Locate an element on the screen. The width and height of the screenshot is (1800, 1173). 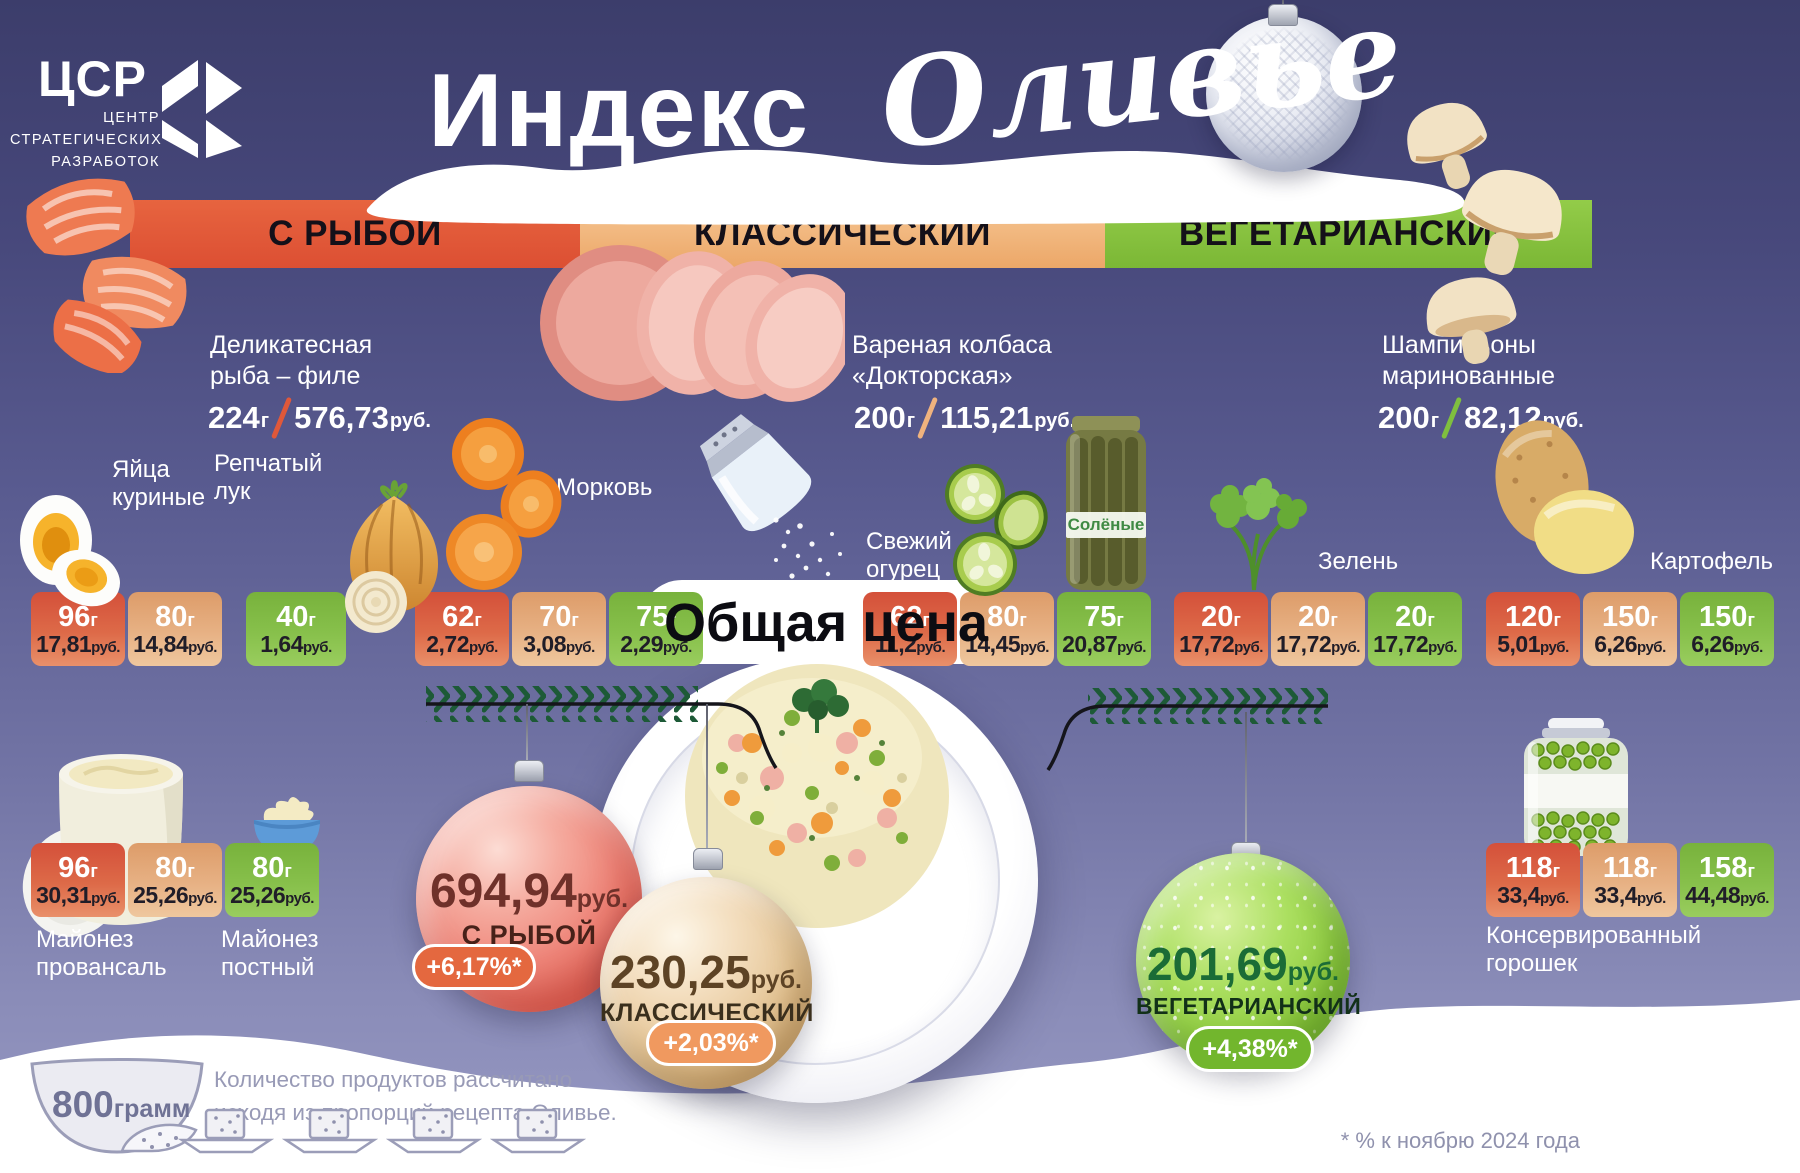
silver-ornament-ball is located at coordinates (1284, 94).